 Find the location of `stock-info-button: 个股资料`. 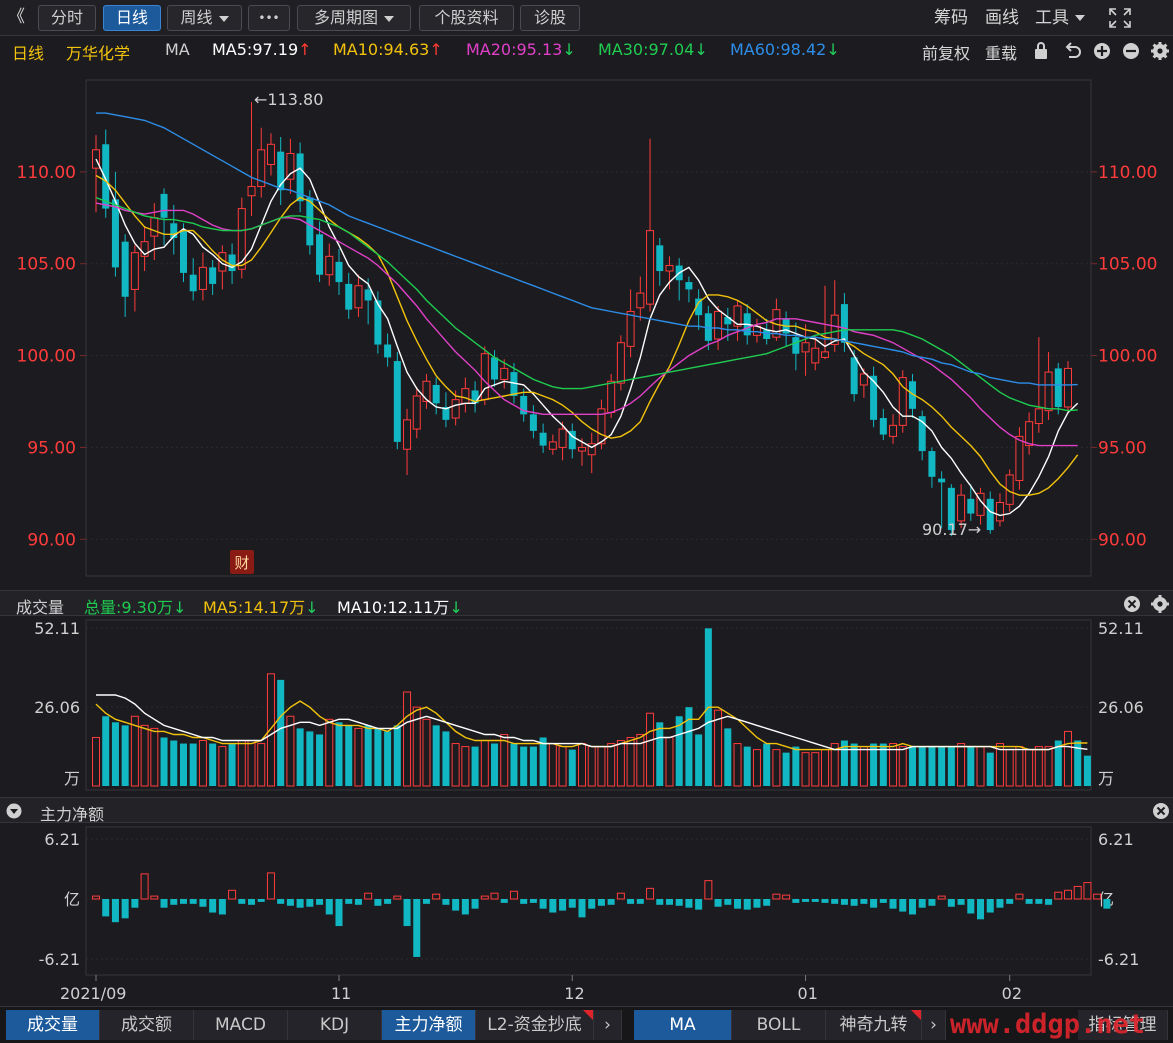

stock-info-button: 个股资料 is located at coordinates (466, 18).